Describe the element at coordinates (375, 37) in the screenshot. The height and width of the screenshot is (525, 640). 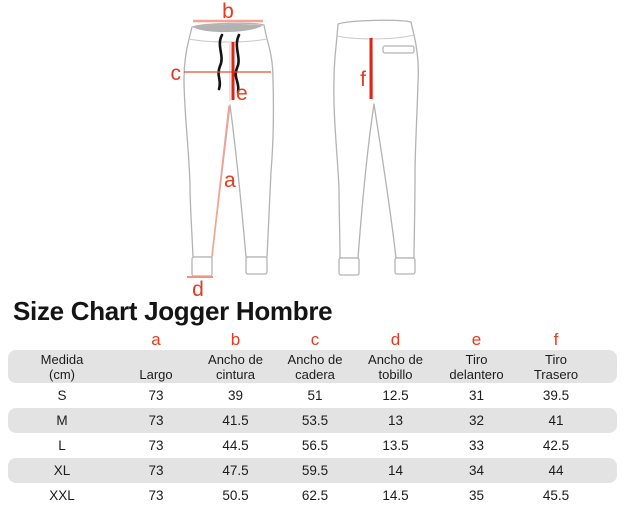
I see `back-waistband-seam` at that location.